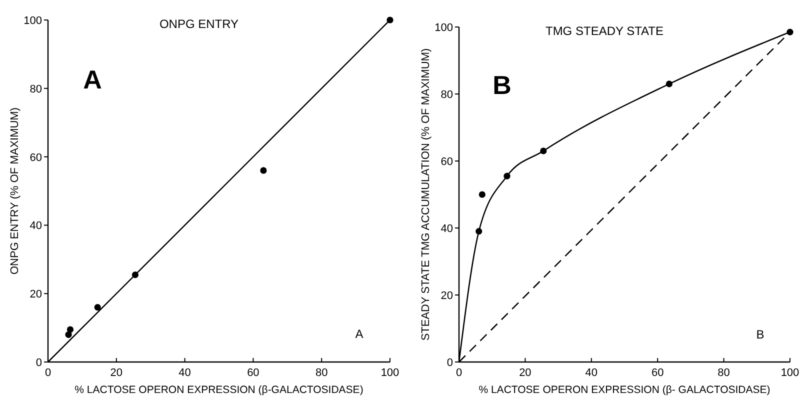  I want to click on y-axis-title: STEADY STATE TMG ACCUMULATION (% OF MAXIMUM), so click(426, 194).